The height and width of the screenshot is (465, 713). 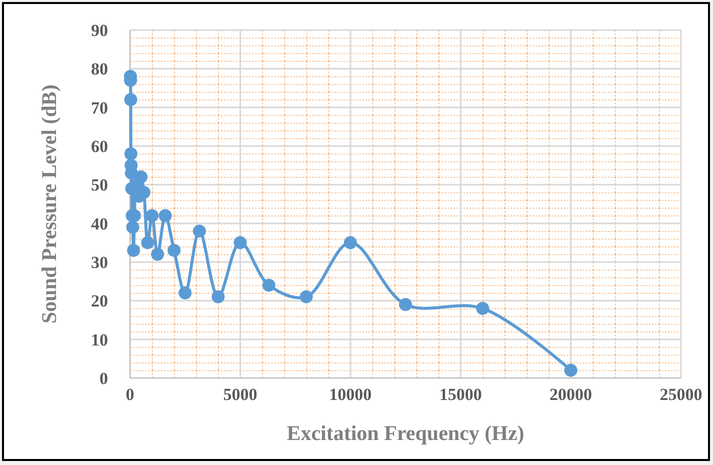 What do you see at coordinates (99, 224) in the screenshot?
I see `y-tick-label: 40` at bounding box center [99, 224].